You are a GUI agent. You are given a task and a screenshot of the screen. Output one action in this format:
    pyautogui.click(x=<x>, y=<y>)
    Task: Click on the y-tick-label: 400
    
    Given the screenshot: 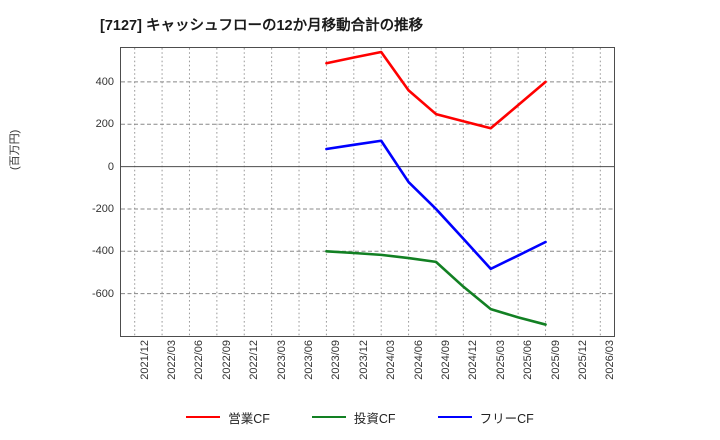 What is the action you would take?
    pyautogui.click(x=104, y=81)
    